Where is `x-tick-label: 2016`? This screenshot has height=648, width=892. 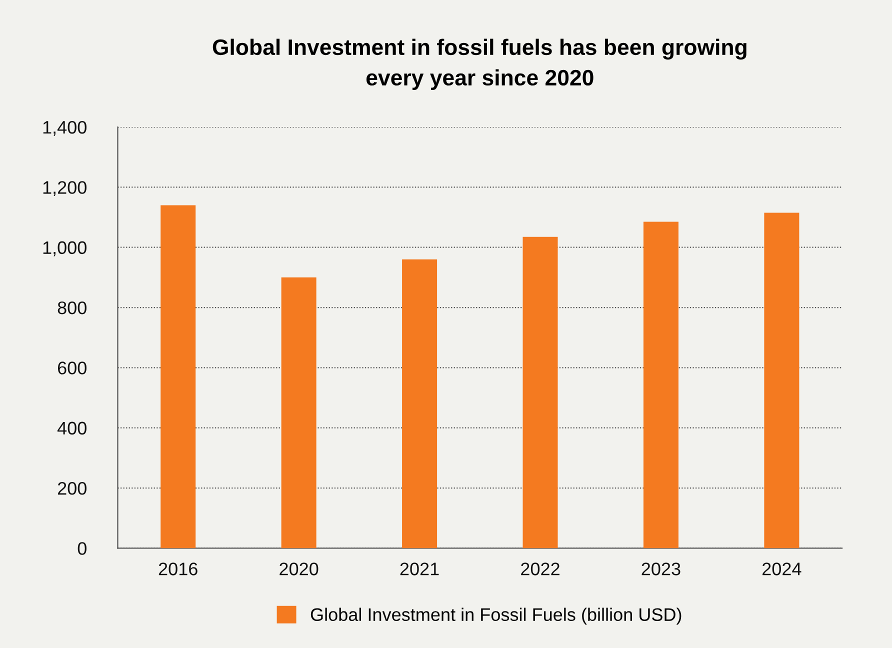
x-tick-label: 2016 is located at coordinates (178, 569).